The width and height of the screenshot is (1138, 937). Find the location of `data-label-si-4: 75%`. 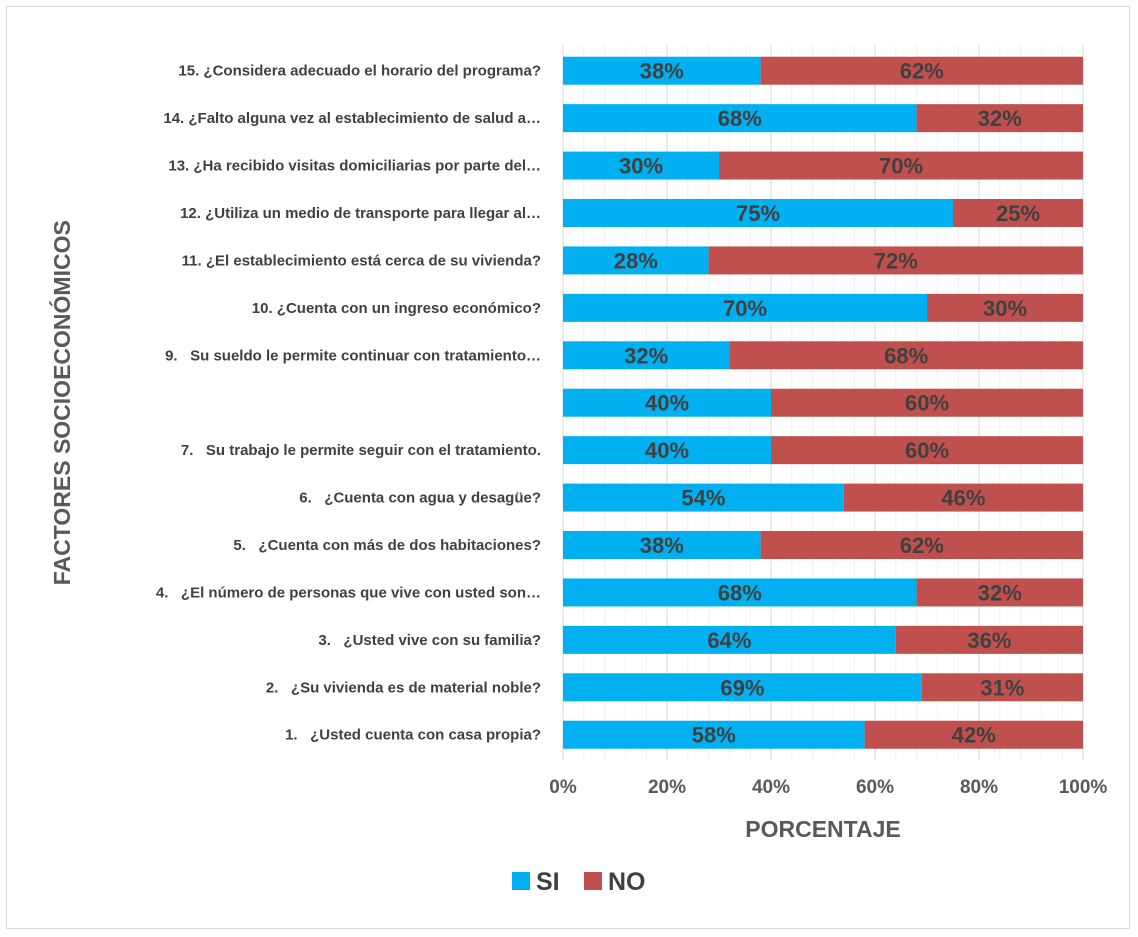

data-label-si-4: 75% is located at coordinates (758, 213).